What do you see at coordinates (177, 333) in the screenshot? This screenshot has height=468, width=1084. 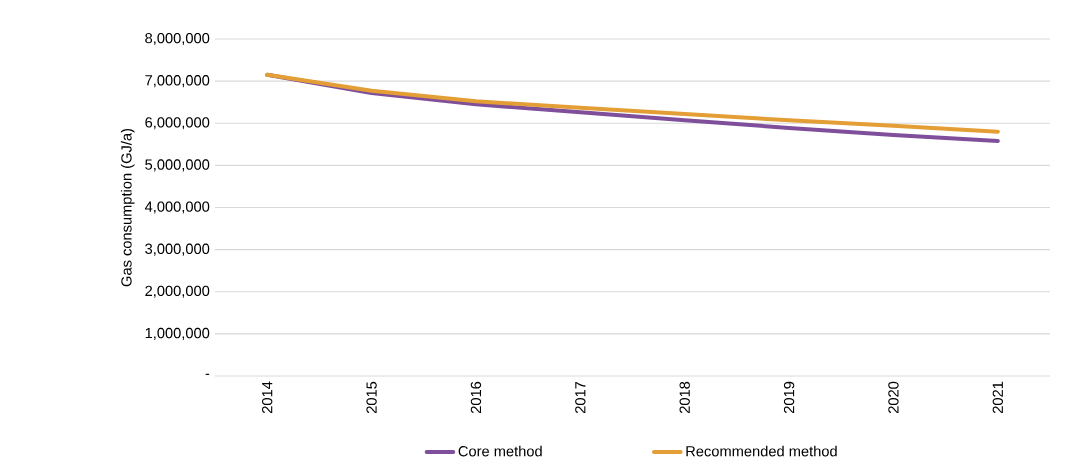 I see `y-tick-label: 1,000,000` at bounding box center [177, 333].